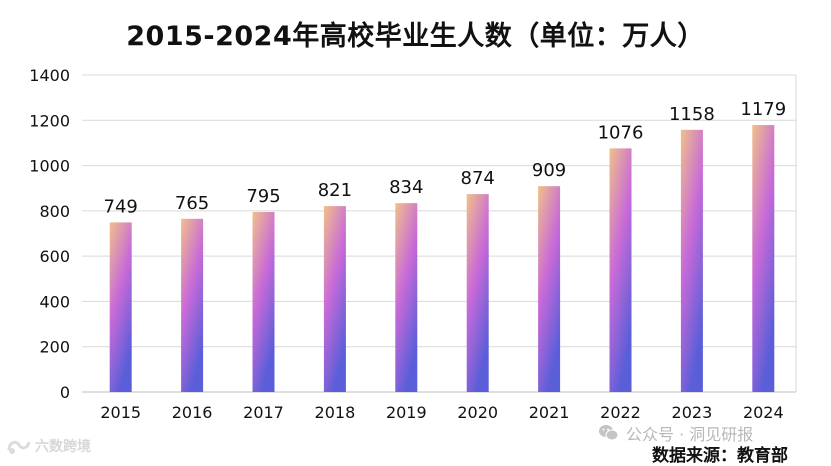  I want to click on x-tick-label: 2015, so click(120, 412).